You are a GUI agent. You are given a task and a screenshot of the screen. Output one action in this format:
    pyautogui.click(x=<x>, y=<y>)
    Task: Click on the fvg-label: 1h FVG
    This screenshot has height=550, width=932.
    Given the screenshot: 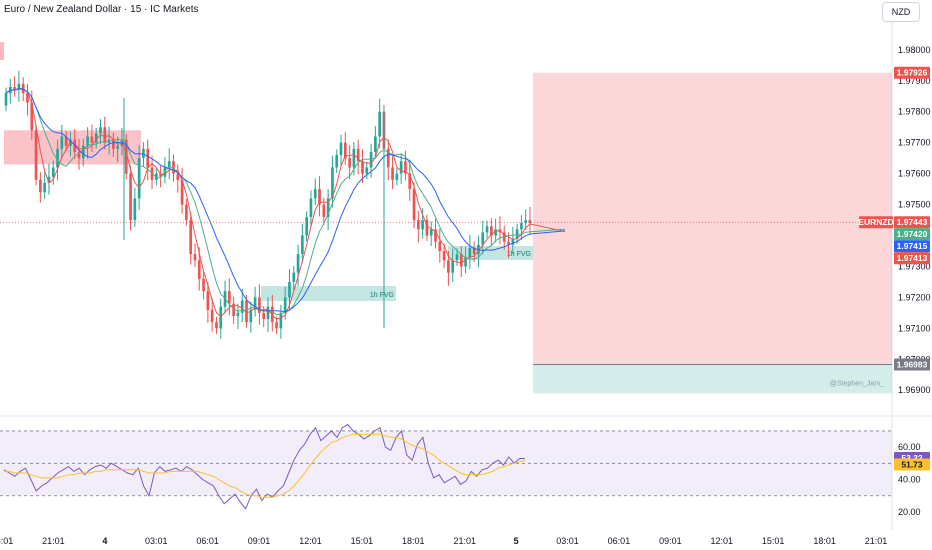 What is the action you would take?
    pyautogui.click(x=382, y=295)
    